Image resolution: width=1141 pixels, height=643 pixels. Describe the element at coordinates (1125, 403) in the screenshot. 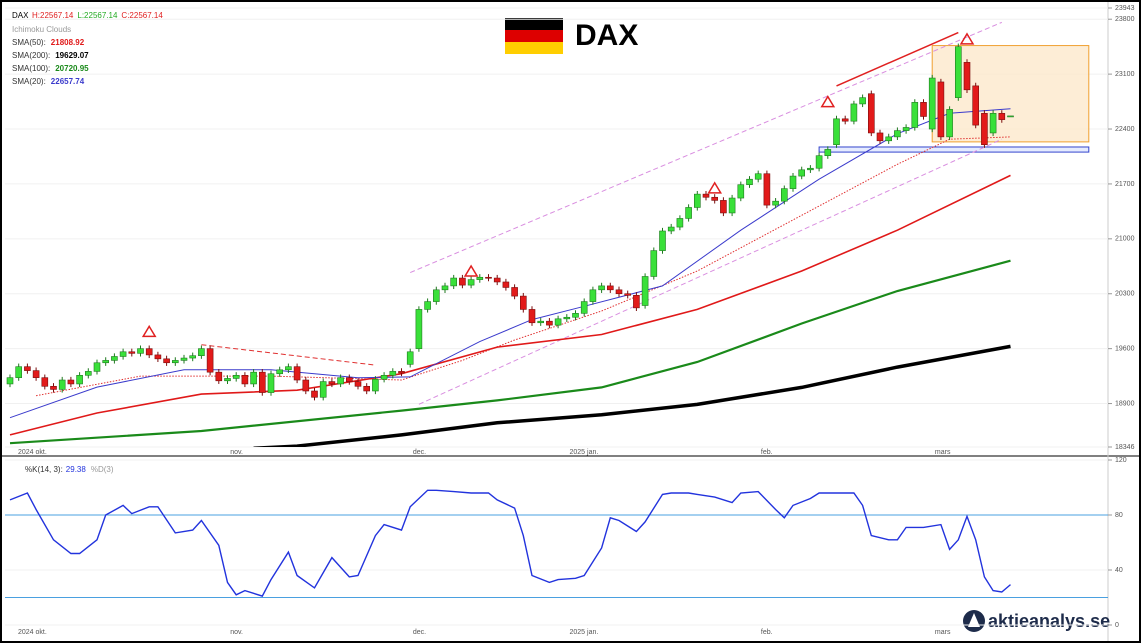

I see `y-tick-label: 18900` at that location.